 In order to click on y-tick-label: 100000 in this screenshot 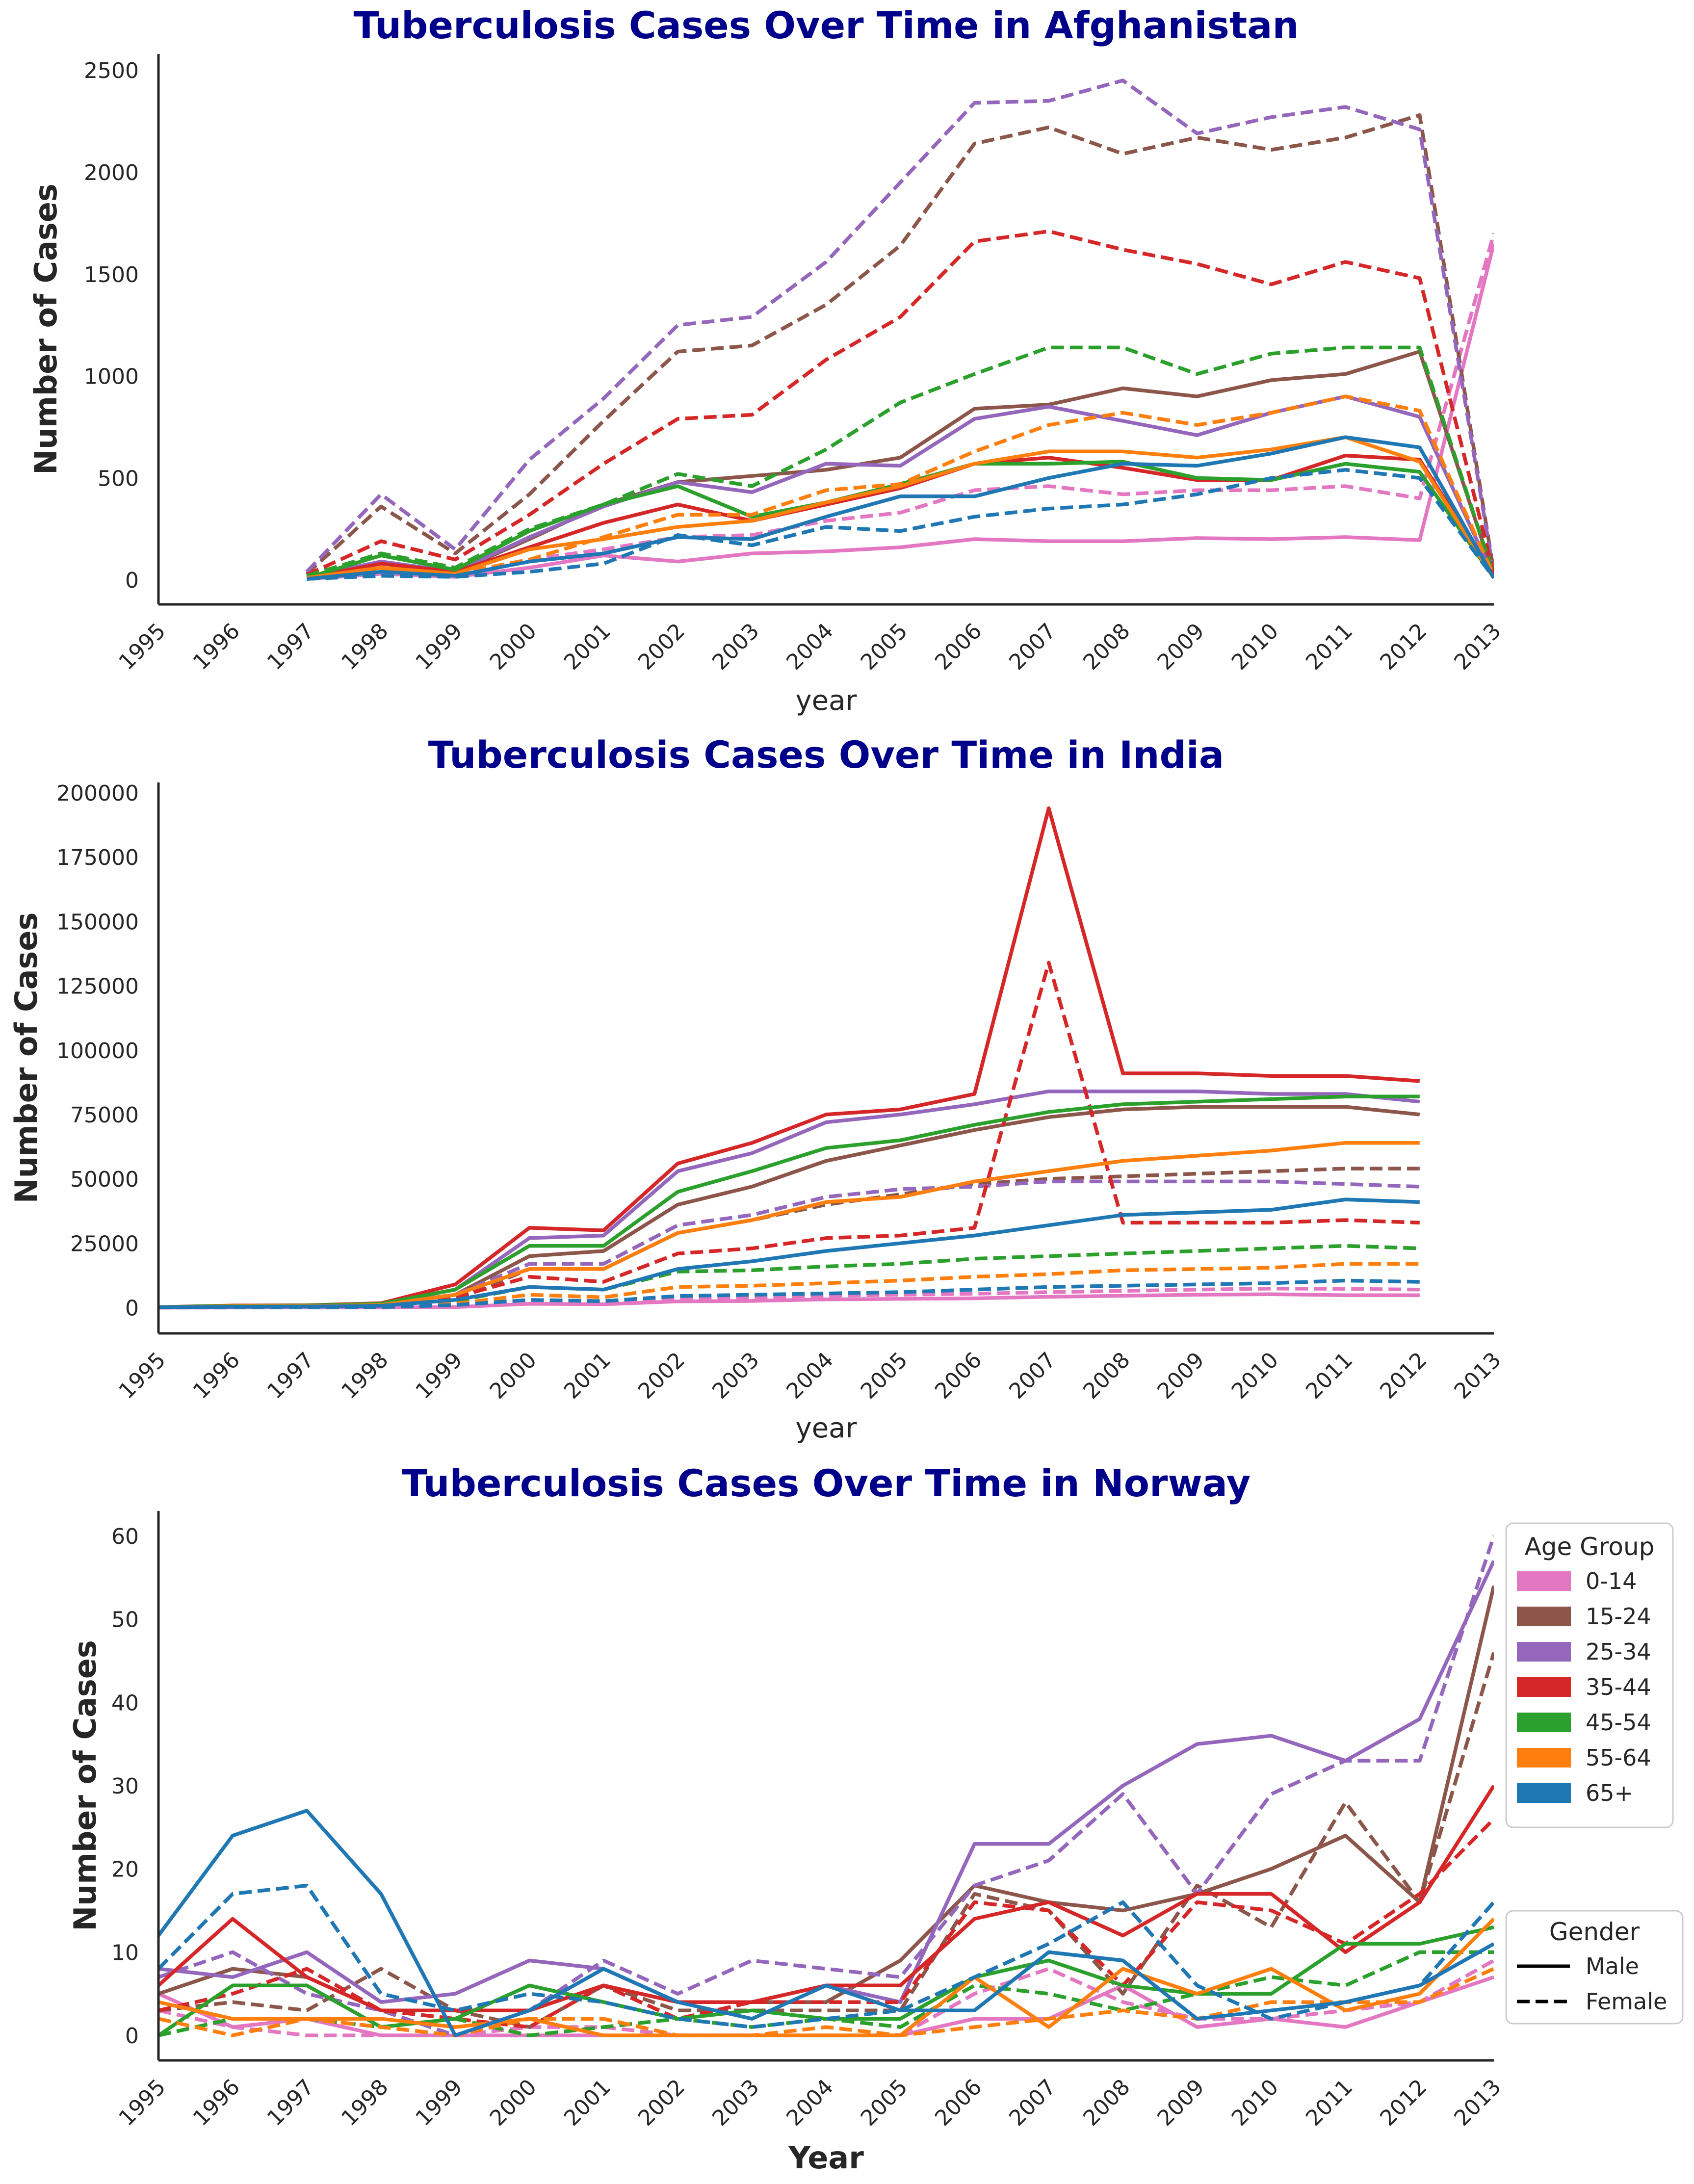, I will do `click(97, 1051)`.